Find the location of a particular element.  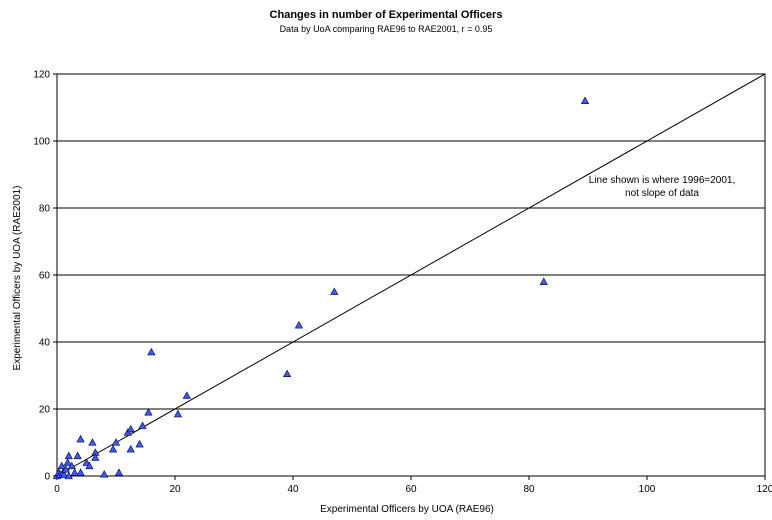

y-tick-label: 80 is located at coordinates (45, 209).